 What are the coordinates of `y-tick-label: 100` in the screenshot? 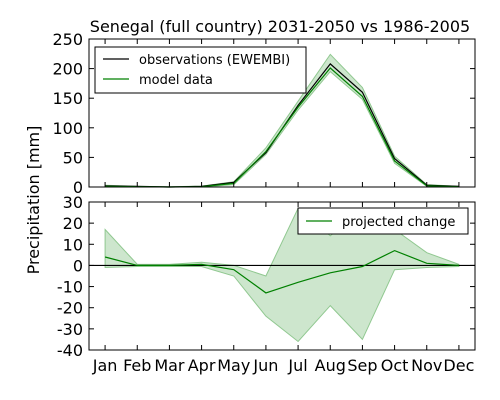 It's located at (67, 128).